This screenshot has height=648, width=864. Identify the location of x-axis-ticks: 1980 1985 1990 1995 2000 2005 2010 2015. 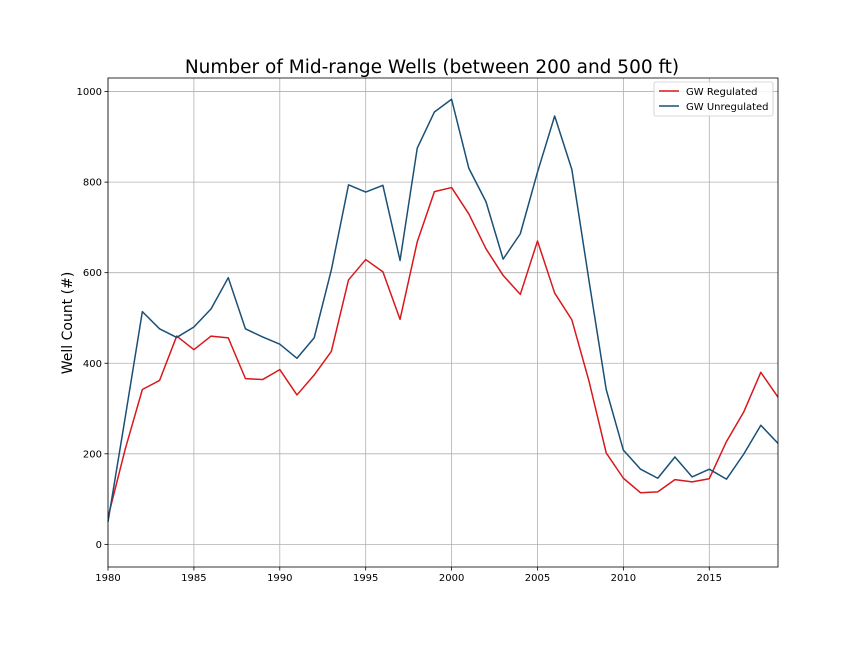
(408, 575).